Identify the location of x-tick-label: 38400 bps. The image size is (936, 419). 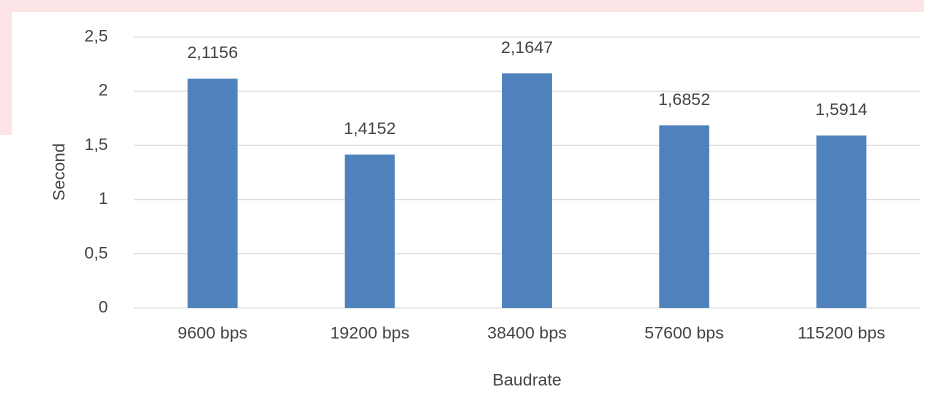
(526, 332).